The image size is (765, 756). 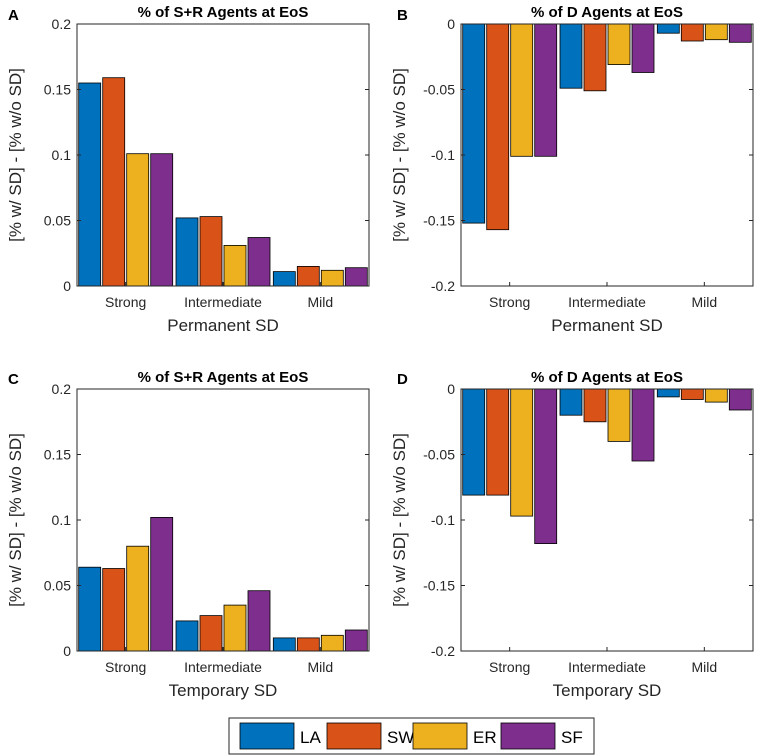 What do you see at coordinates (402, 15) in the screenshot?
I see `panel-letter: B` at bounding box center [402, 15].